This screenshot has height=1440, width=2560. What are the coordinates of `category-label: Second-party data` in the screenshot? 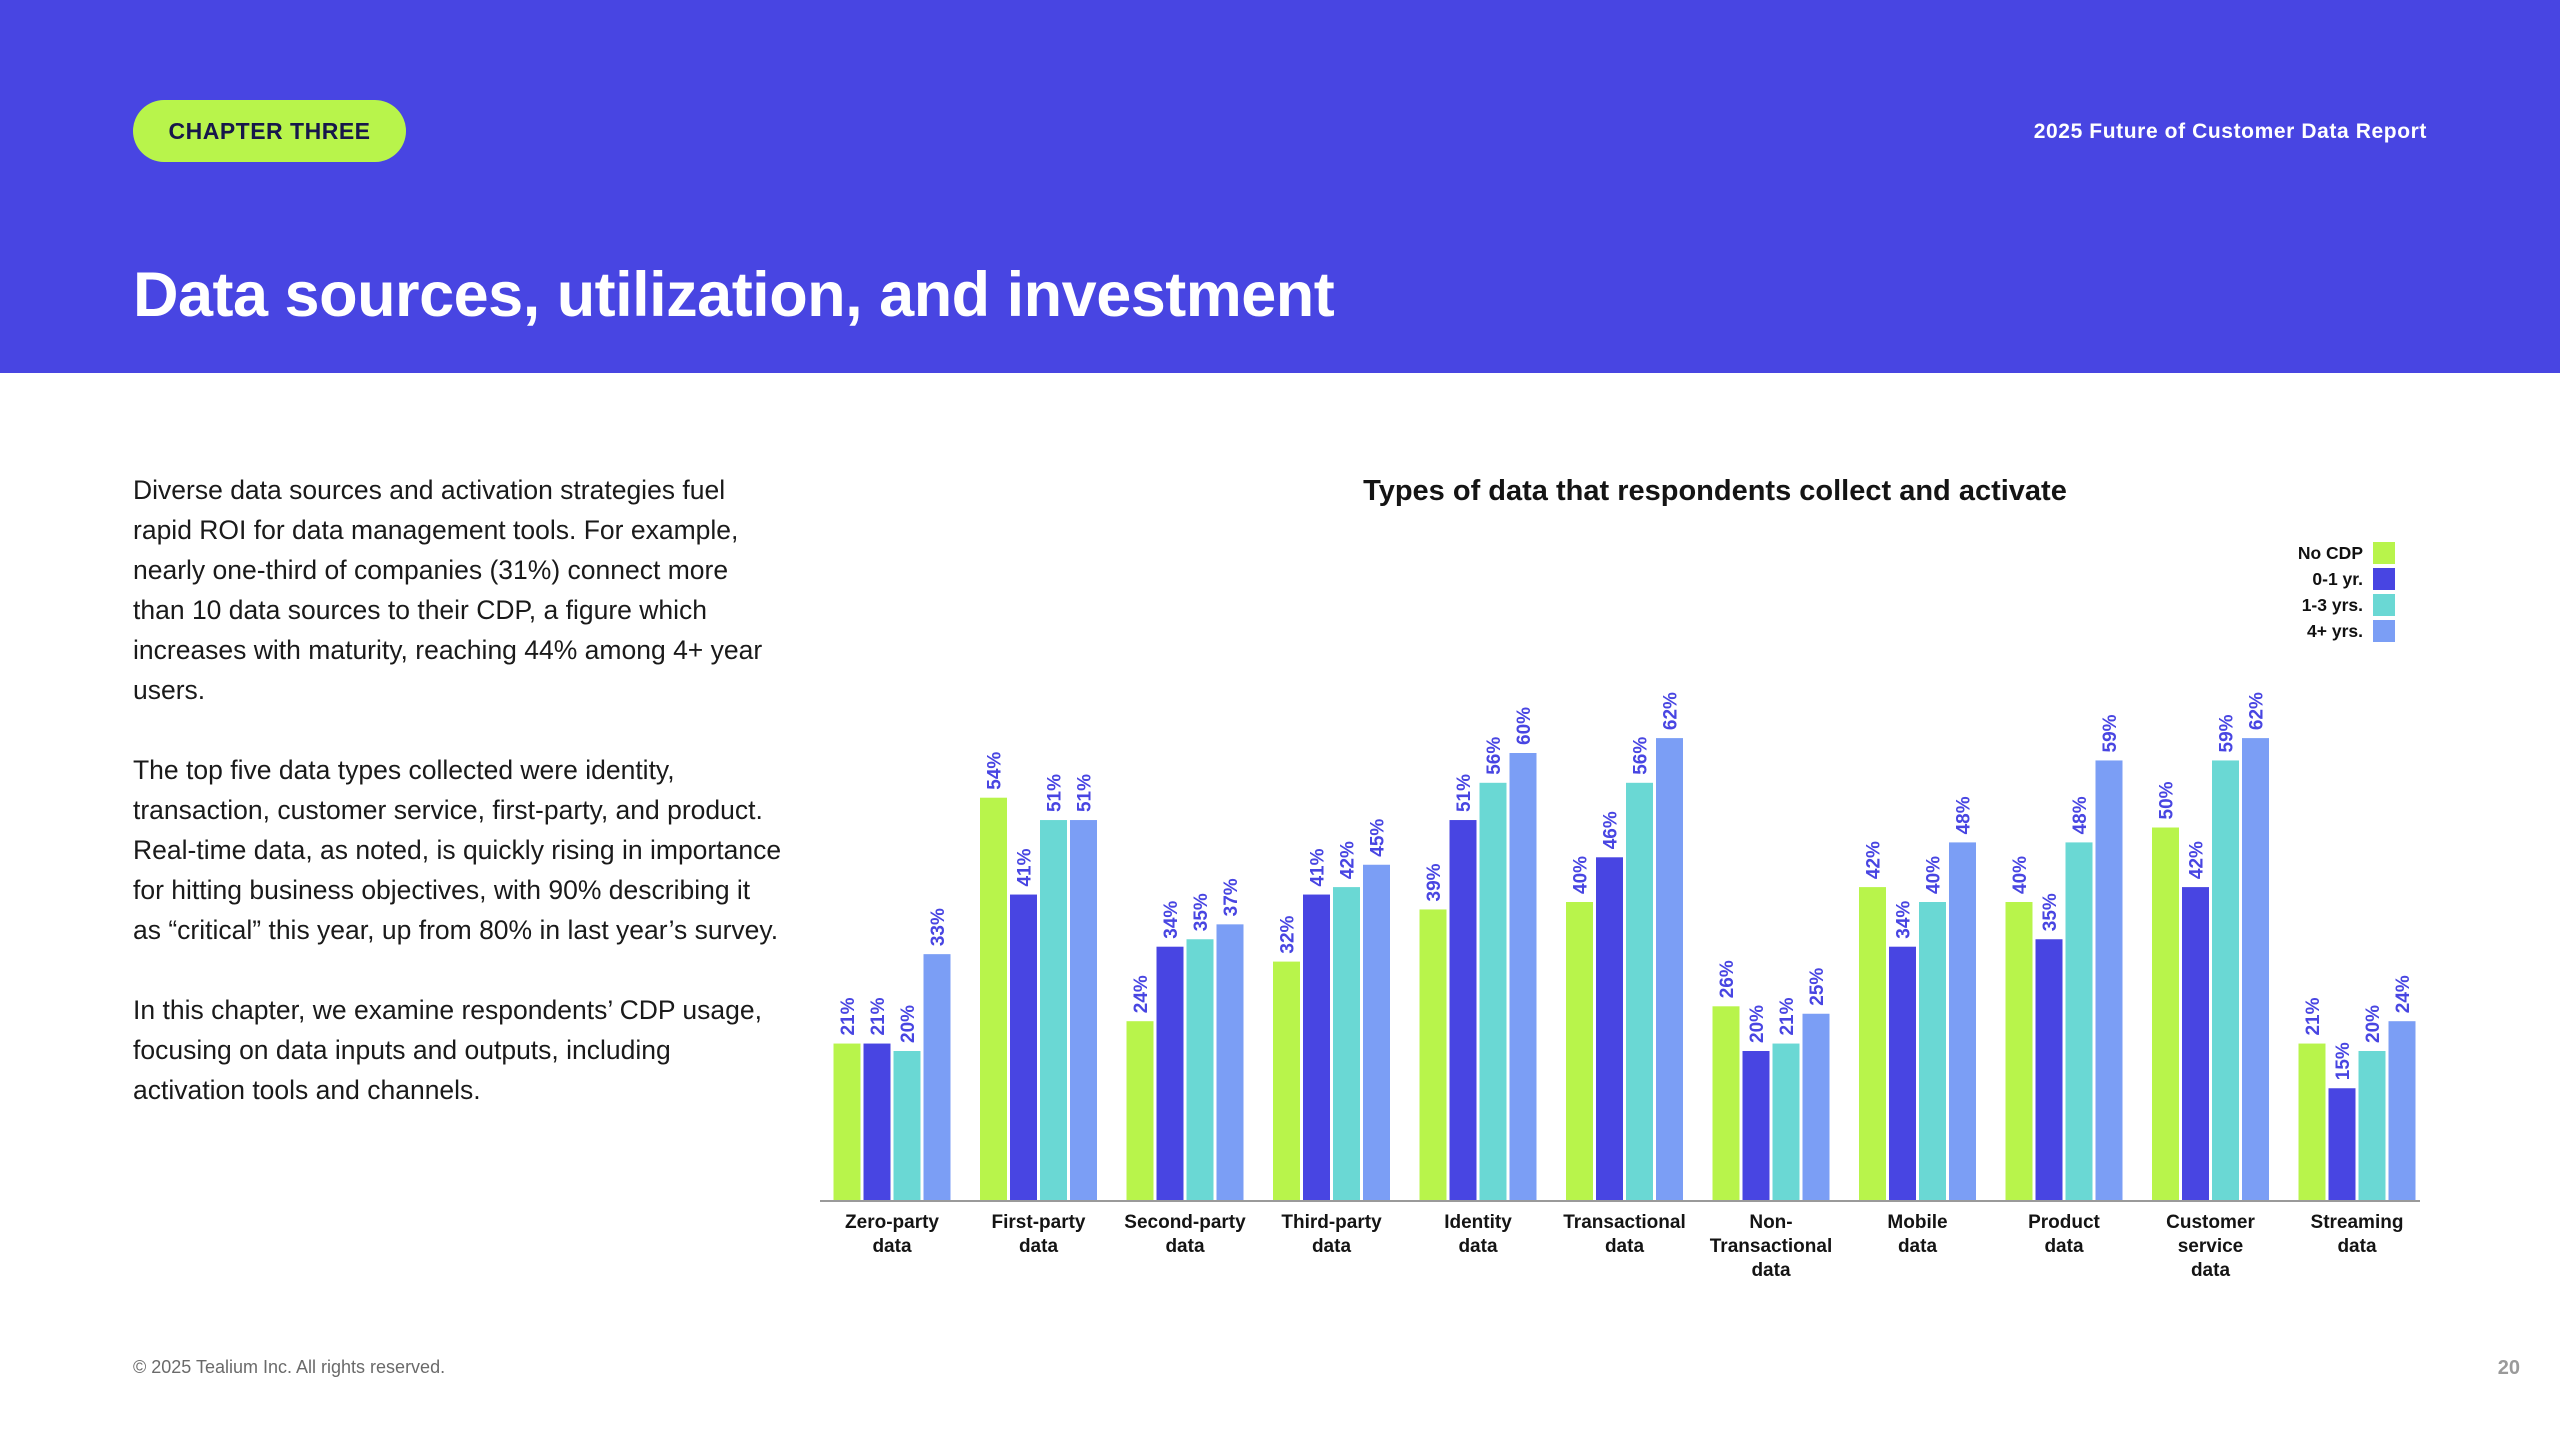 It's located at (1185, 1234).